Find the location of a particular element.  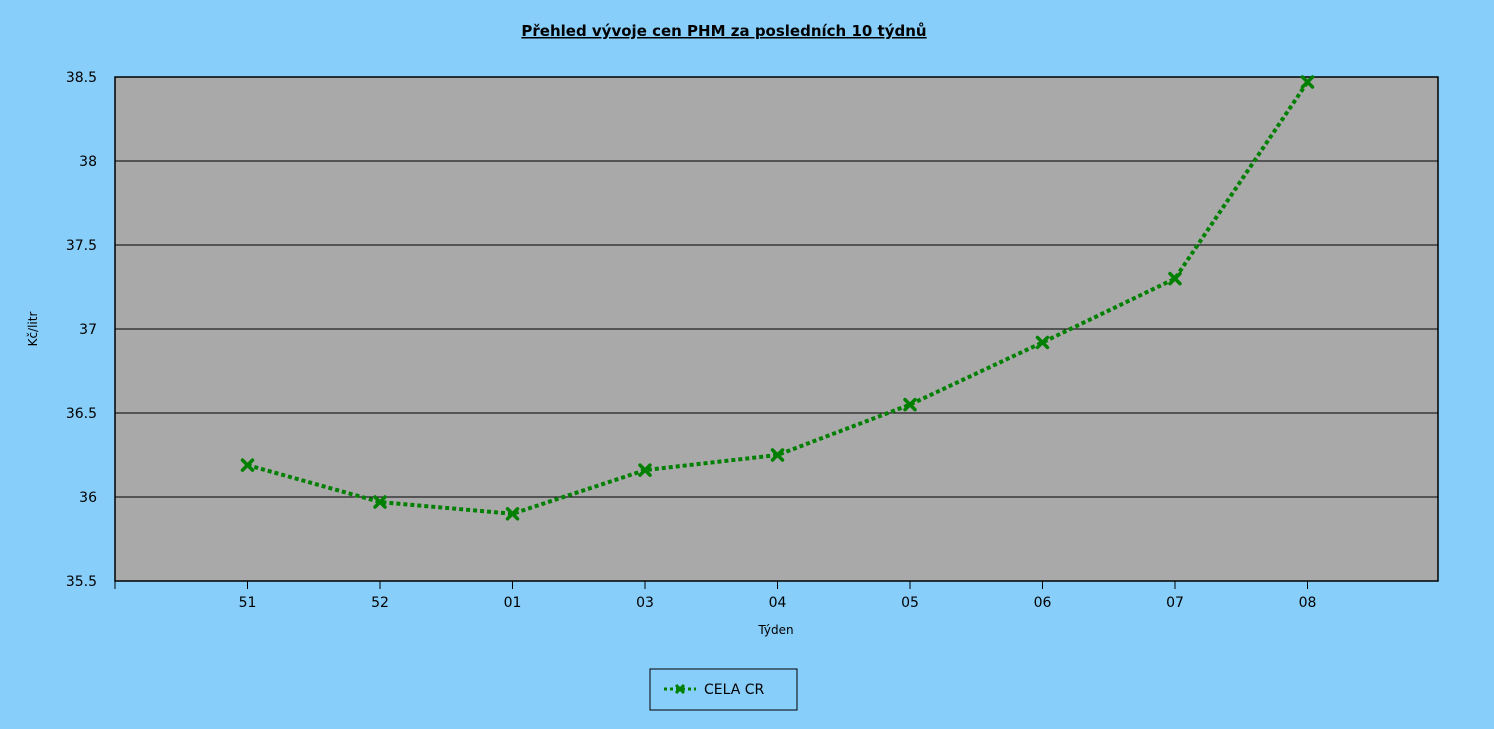

y-axis-label: Kč/litr is located at coordinates (33, 329).